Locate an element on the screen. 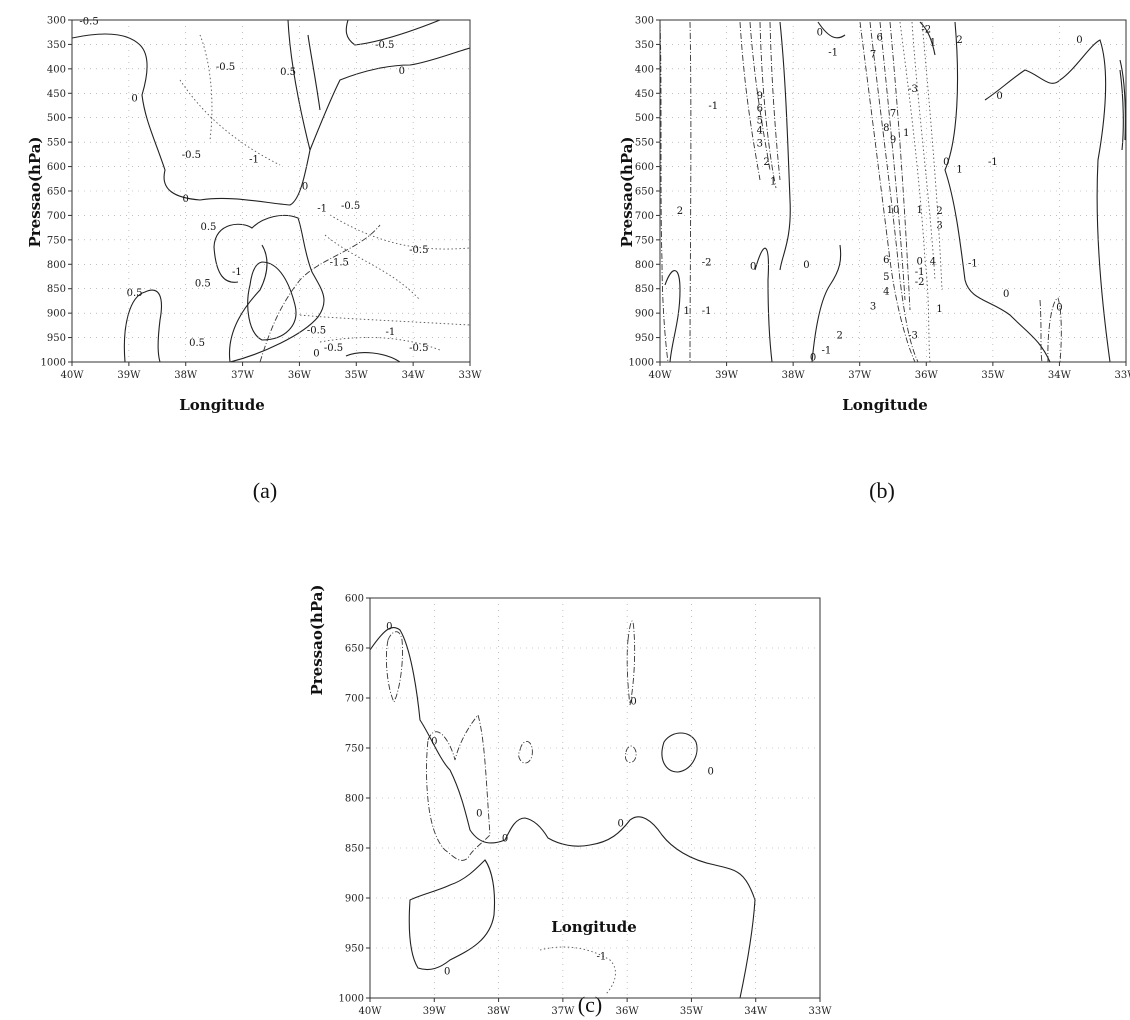  panel-b-x-tick-label: 40W is located at coordinates (660, 375).